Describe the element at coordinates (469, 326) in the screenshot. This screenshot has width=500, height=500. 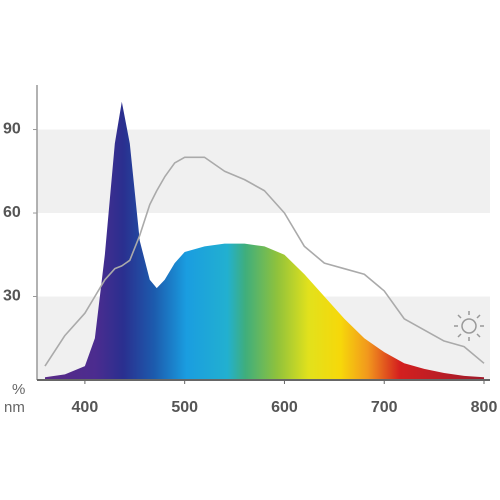
I see `sun-icon` at that location.